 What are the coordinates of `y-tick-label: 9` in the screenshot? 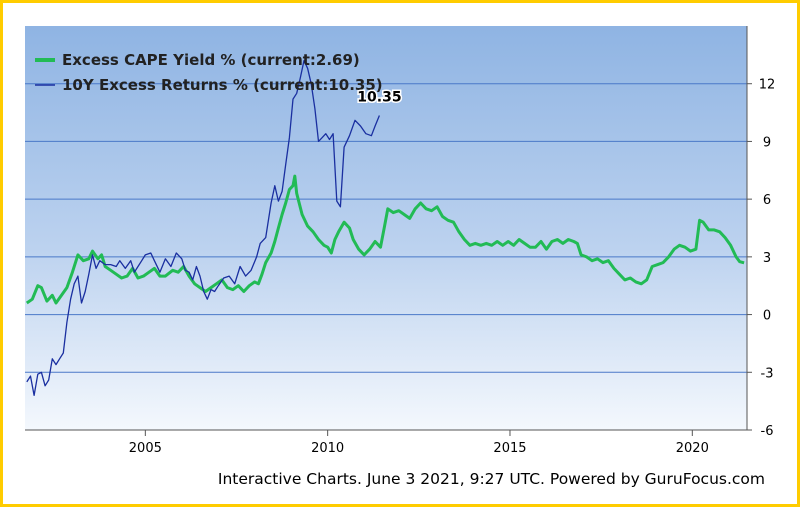 It's located at (767, 142).